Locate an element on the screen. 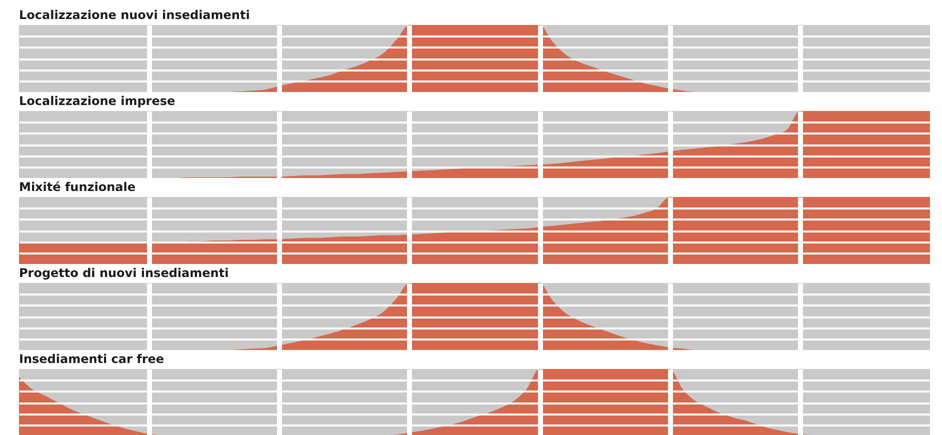 This screenshot has height=435, width=942. chart-title: Localizzazione nuovi insediamenti is located at coordinates (134, 15).